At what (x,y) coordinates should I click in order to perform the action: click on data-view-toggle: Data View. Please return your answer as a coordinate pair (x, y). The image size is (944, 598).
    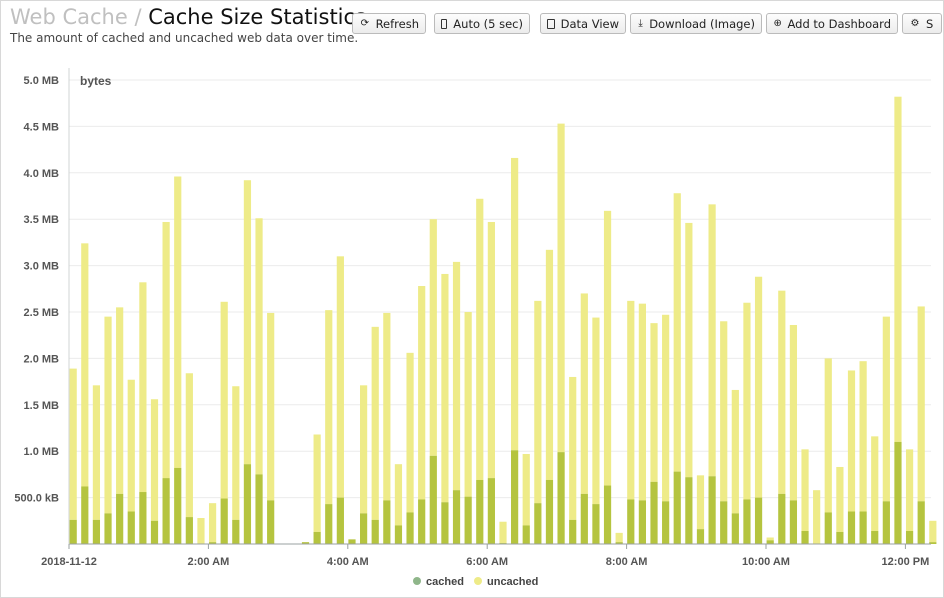
    Looking at the image, I should click on (583, 23).